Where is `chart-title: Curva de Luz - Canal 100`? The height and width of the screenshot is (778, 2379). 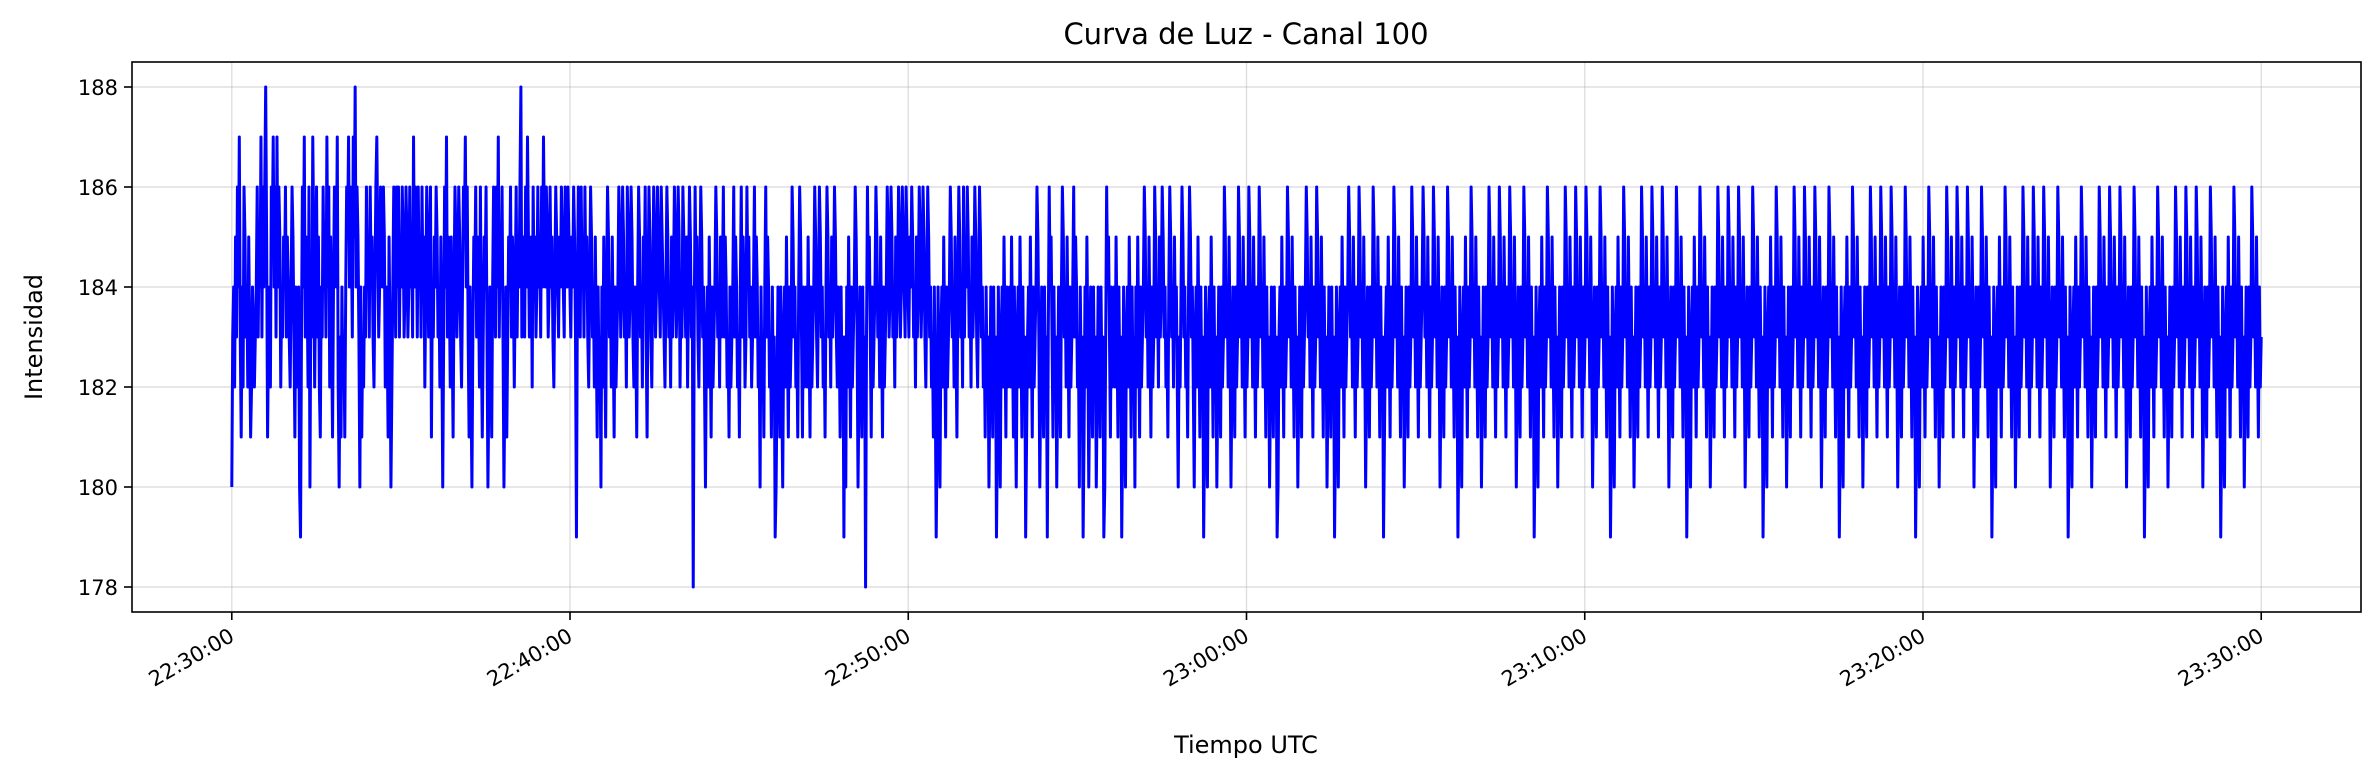
chart-title: Curva de Luz - Canal 100 is located at coordinates (1245, 34).